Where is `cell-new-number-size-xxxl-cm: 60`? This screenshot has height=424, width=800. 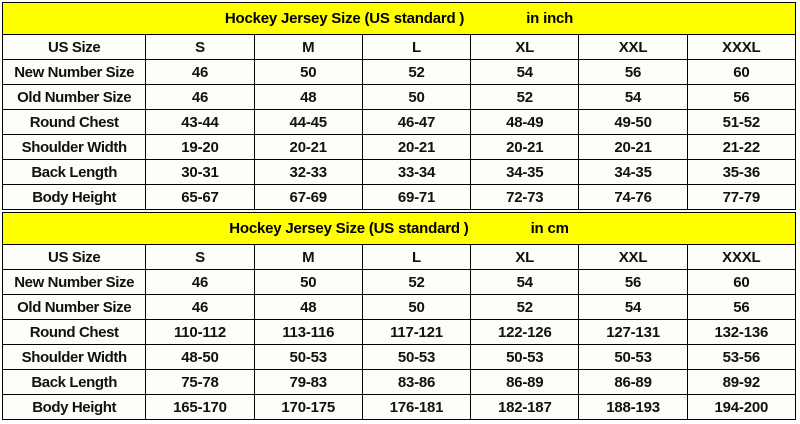 cell-new-number-size-xxxl-cm: 60 is located at coordinates (741, 282).